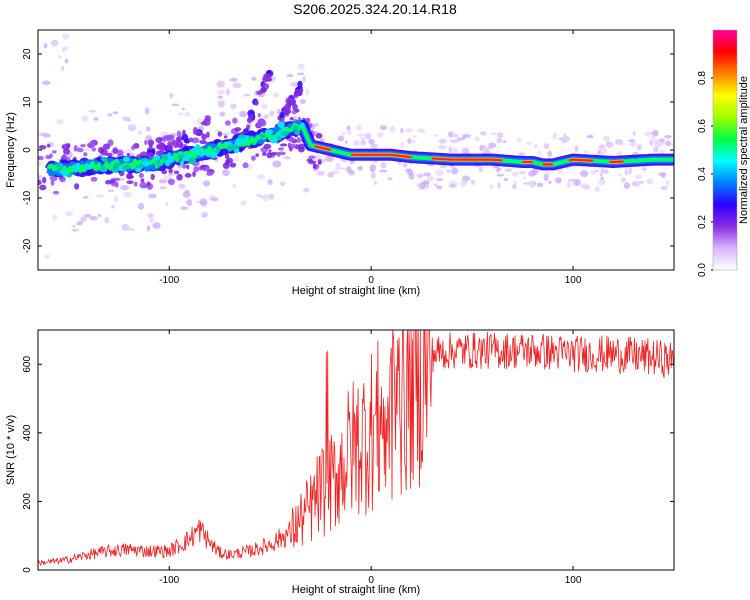 The image size is (750, 600). What do you see at coordinates (27, 570) in the screenshot?
I see `y-tick-label: 0` at bounding box center [27, 570].